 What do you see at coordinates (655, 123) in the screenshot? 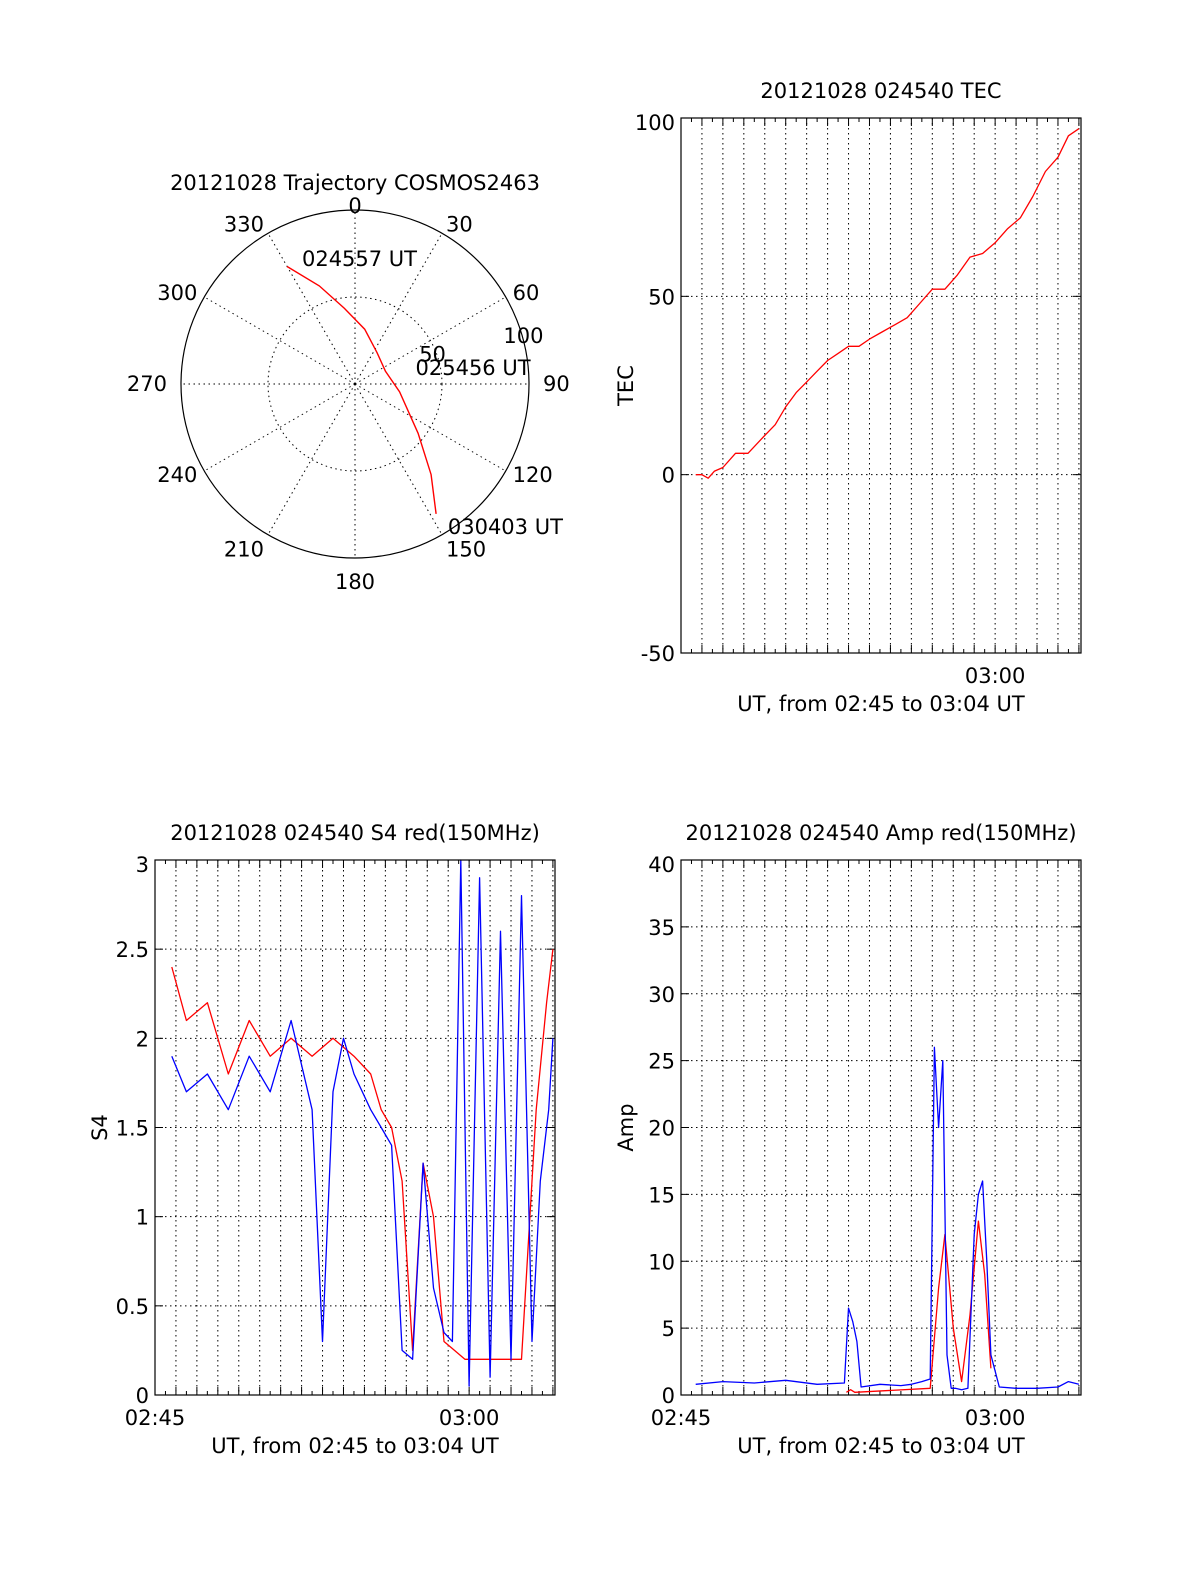
I see `tec-ytick-label: 100` at bounding box center [655, 123].